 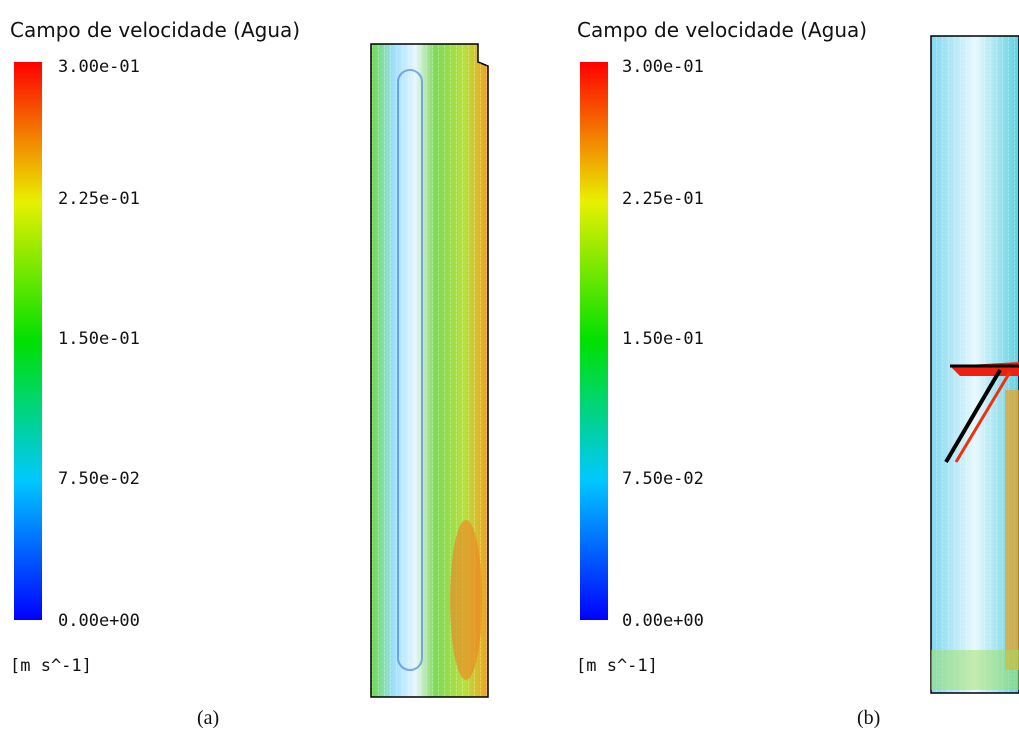 I want to click on caption: (a), so click(x=208, y=718).